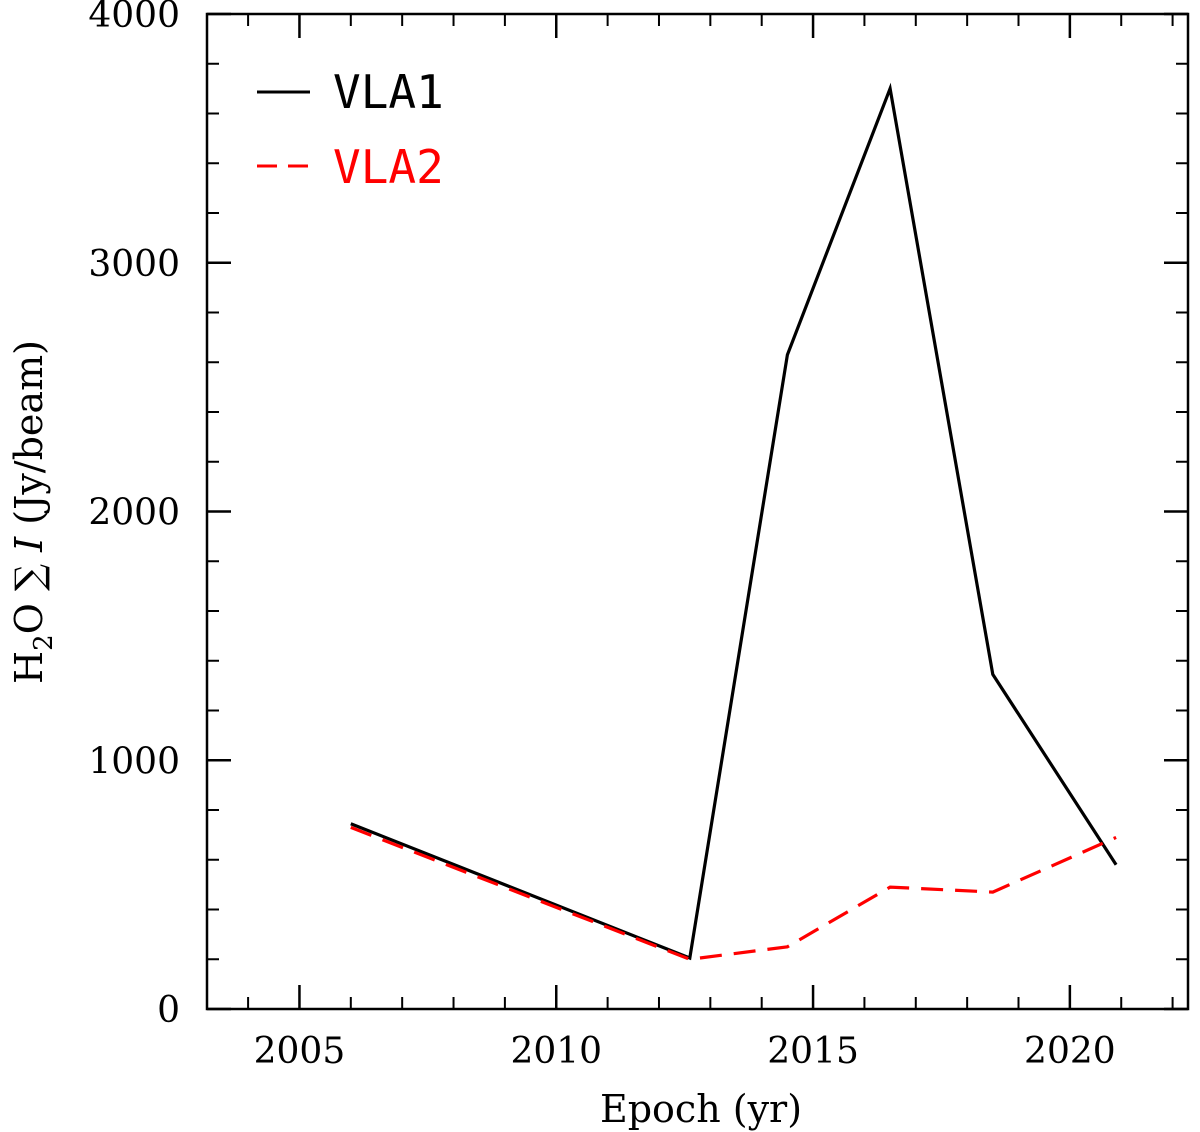 The width and height of the screenshot is (1200, 1132). Describe the element at coordinates (300, 1051) in the screenshot. I see `x-tick-label: 2005` at that location.